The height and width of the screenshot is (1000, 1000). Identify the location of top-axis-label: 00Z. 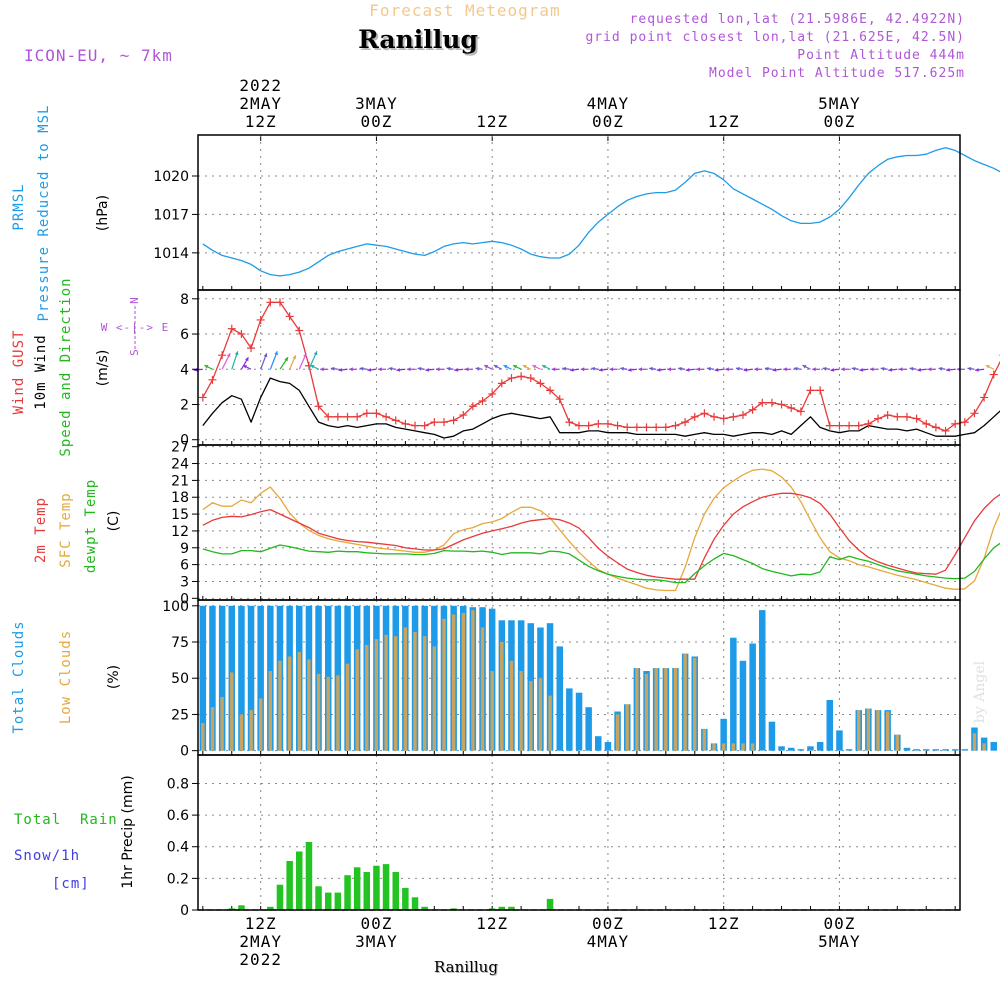
(608, 121).